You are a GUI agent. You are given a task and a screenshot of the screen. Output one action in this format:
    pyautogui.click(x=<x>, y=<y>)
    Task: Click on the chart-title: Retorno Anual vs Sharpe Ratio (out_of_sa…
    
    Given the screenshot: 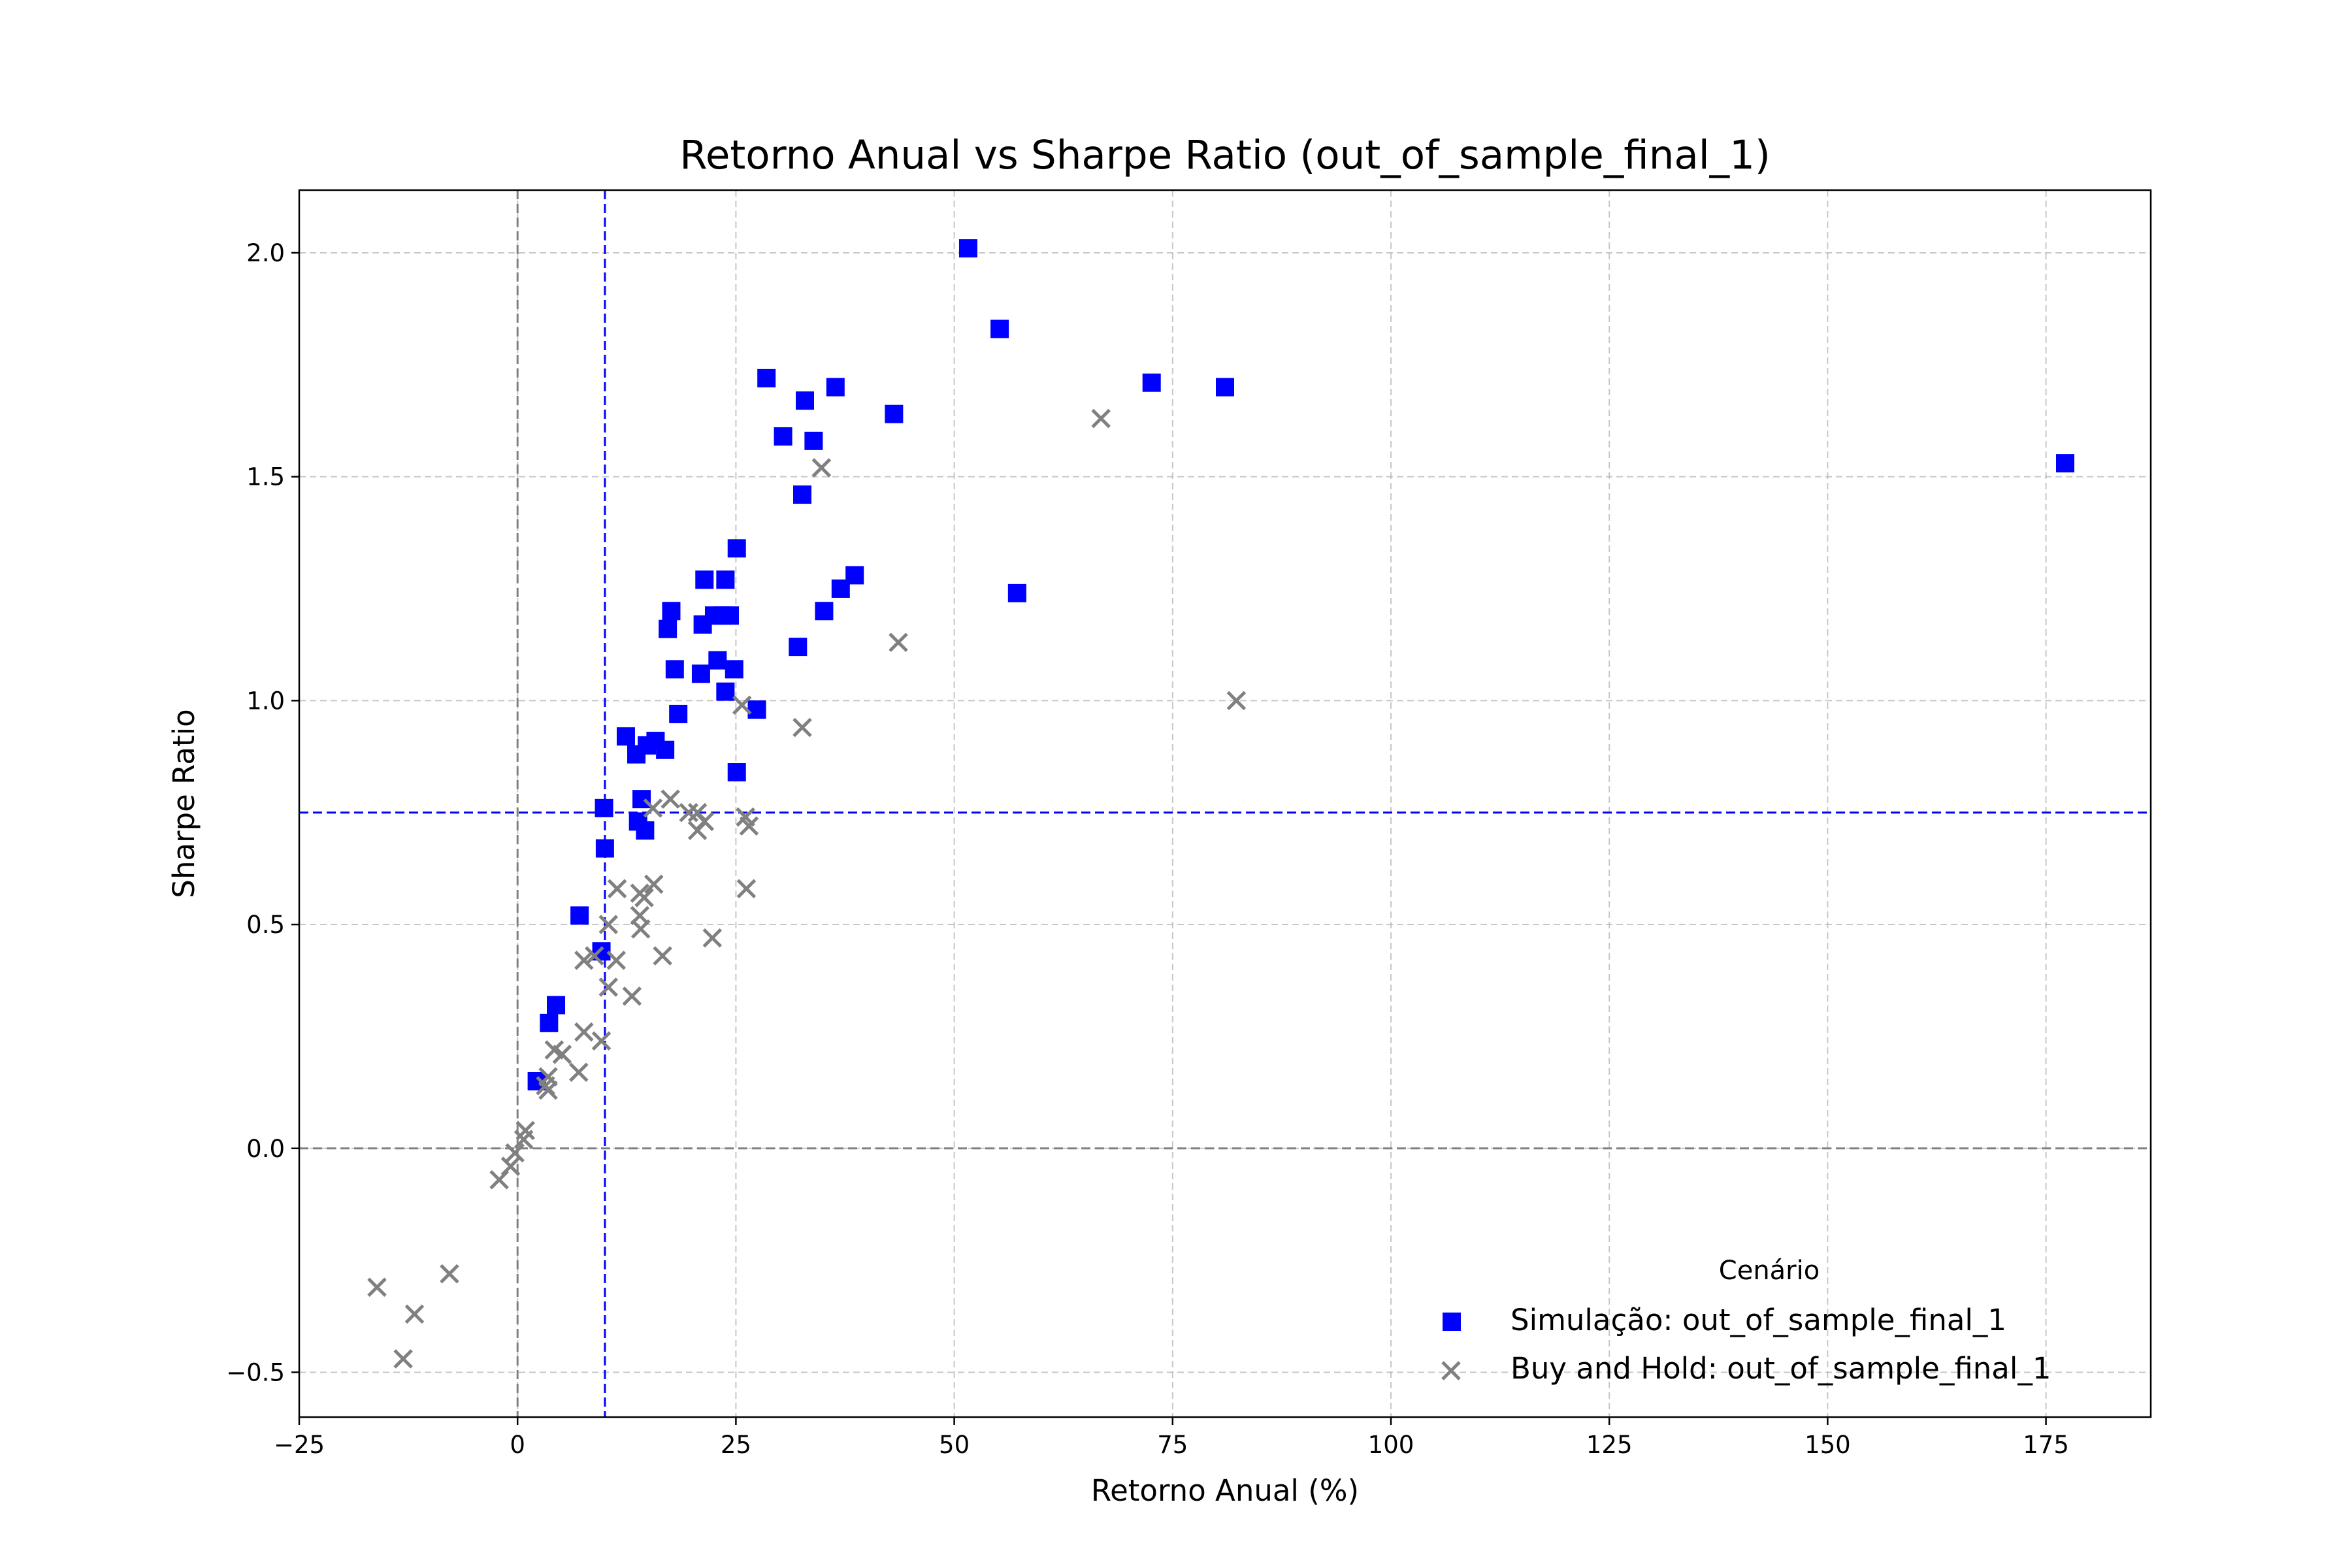 What is the action you would take?
    pyautogui.click(x=1225, y=155)
    